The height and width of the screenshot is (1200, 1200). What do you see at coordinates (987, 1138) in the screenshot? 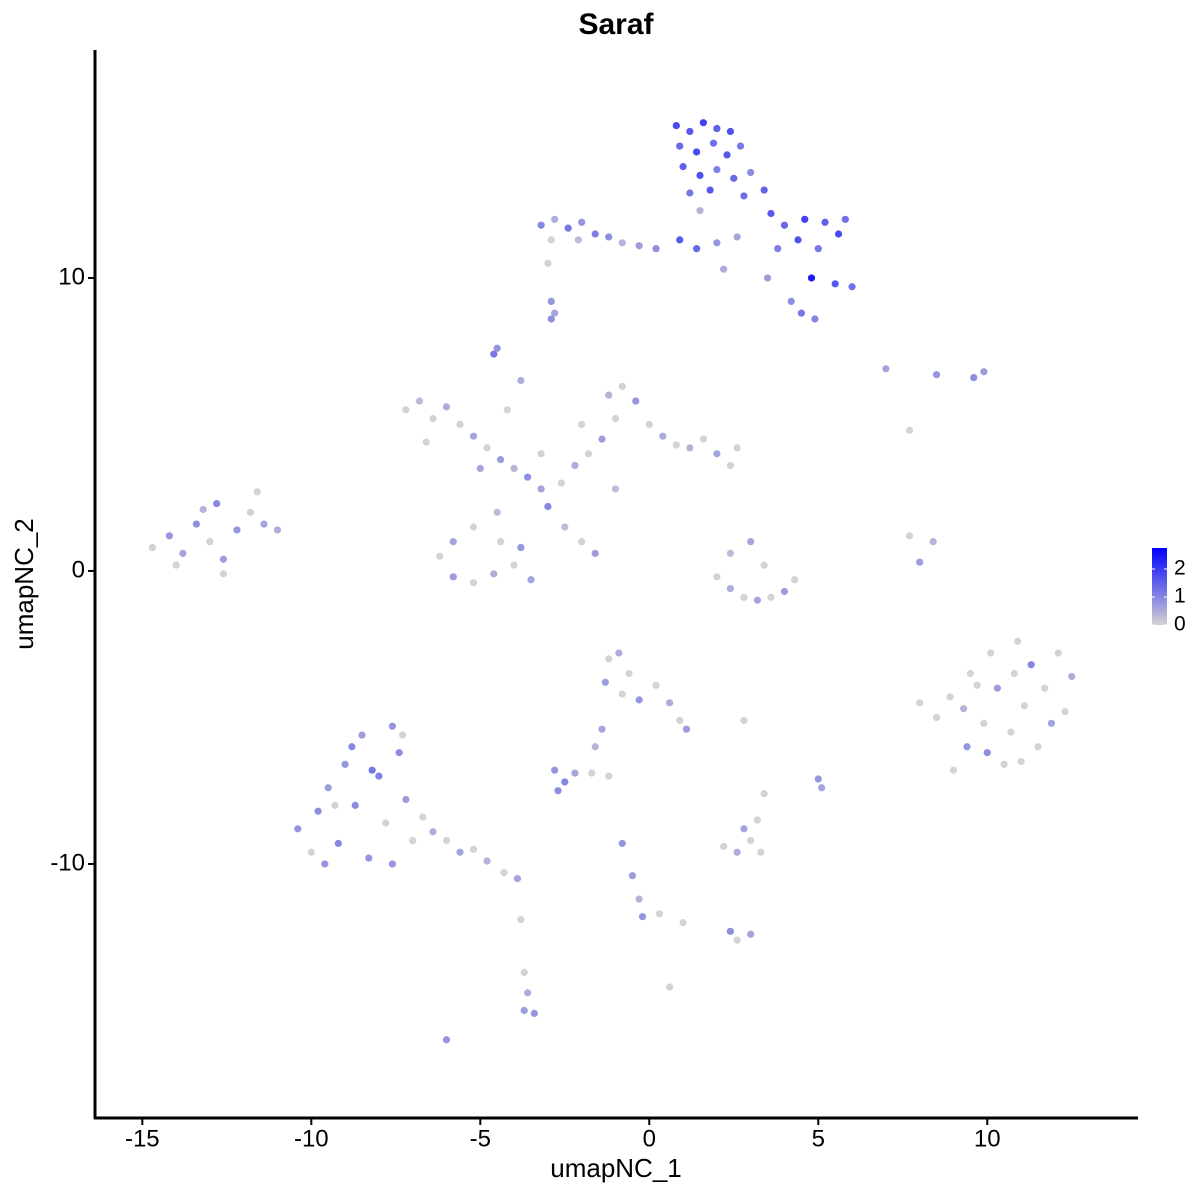
I see `x-tick-label: 10` at bounding box center [987, 1138].